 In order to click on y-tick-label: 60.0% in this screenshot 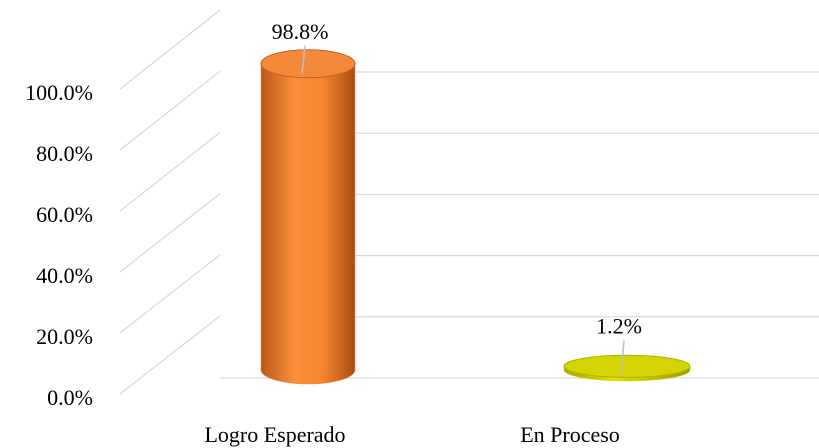, I will do `click(64, 214)`.